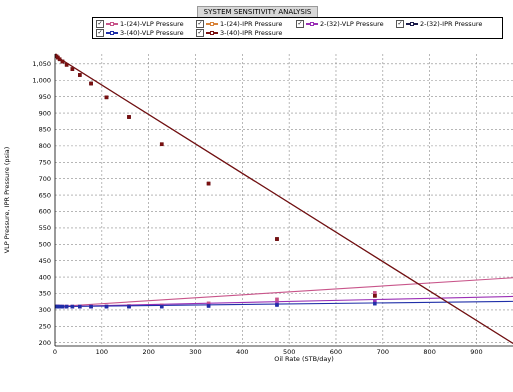  What do you see at coordinates (7, 200) in the screenshot?
I see `y-axis-title: VLP Pressure, IPR Pressure (psia)` at bounding box center [7, 200].